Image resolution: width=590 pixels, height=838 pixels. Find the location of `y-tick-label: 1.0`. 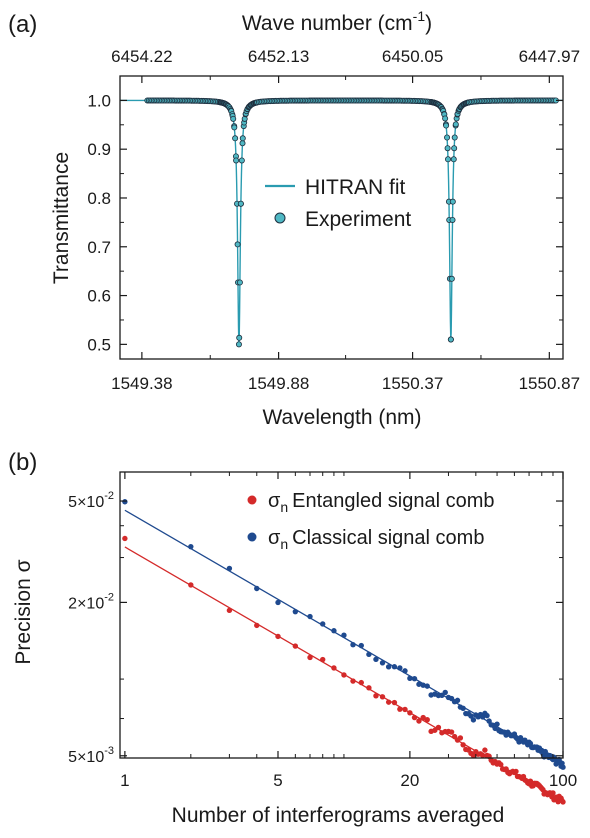

y-tick-label: 1.0 is located at coordinates (99, 100).